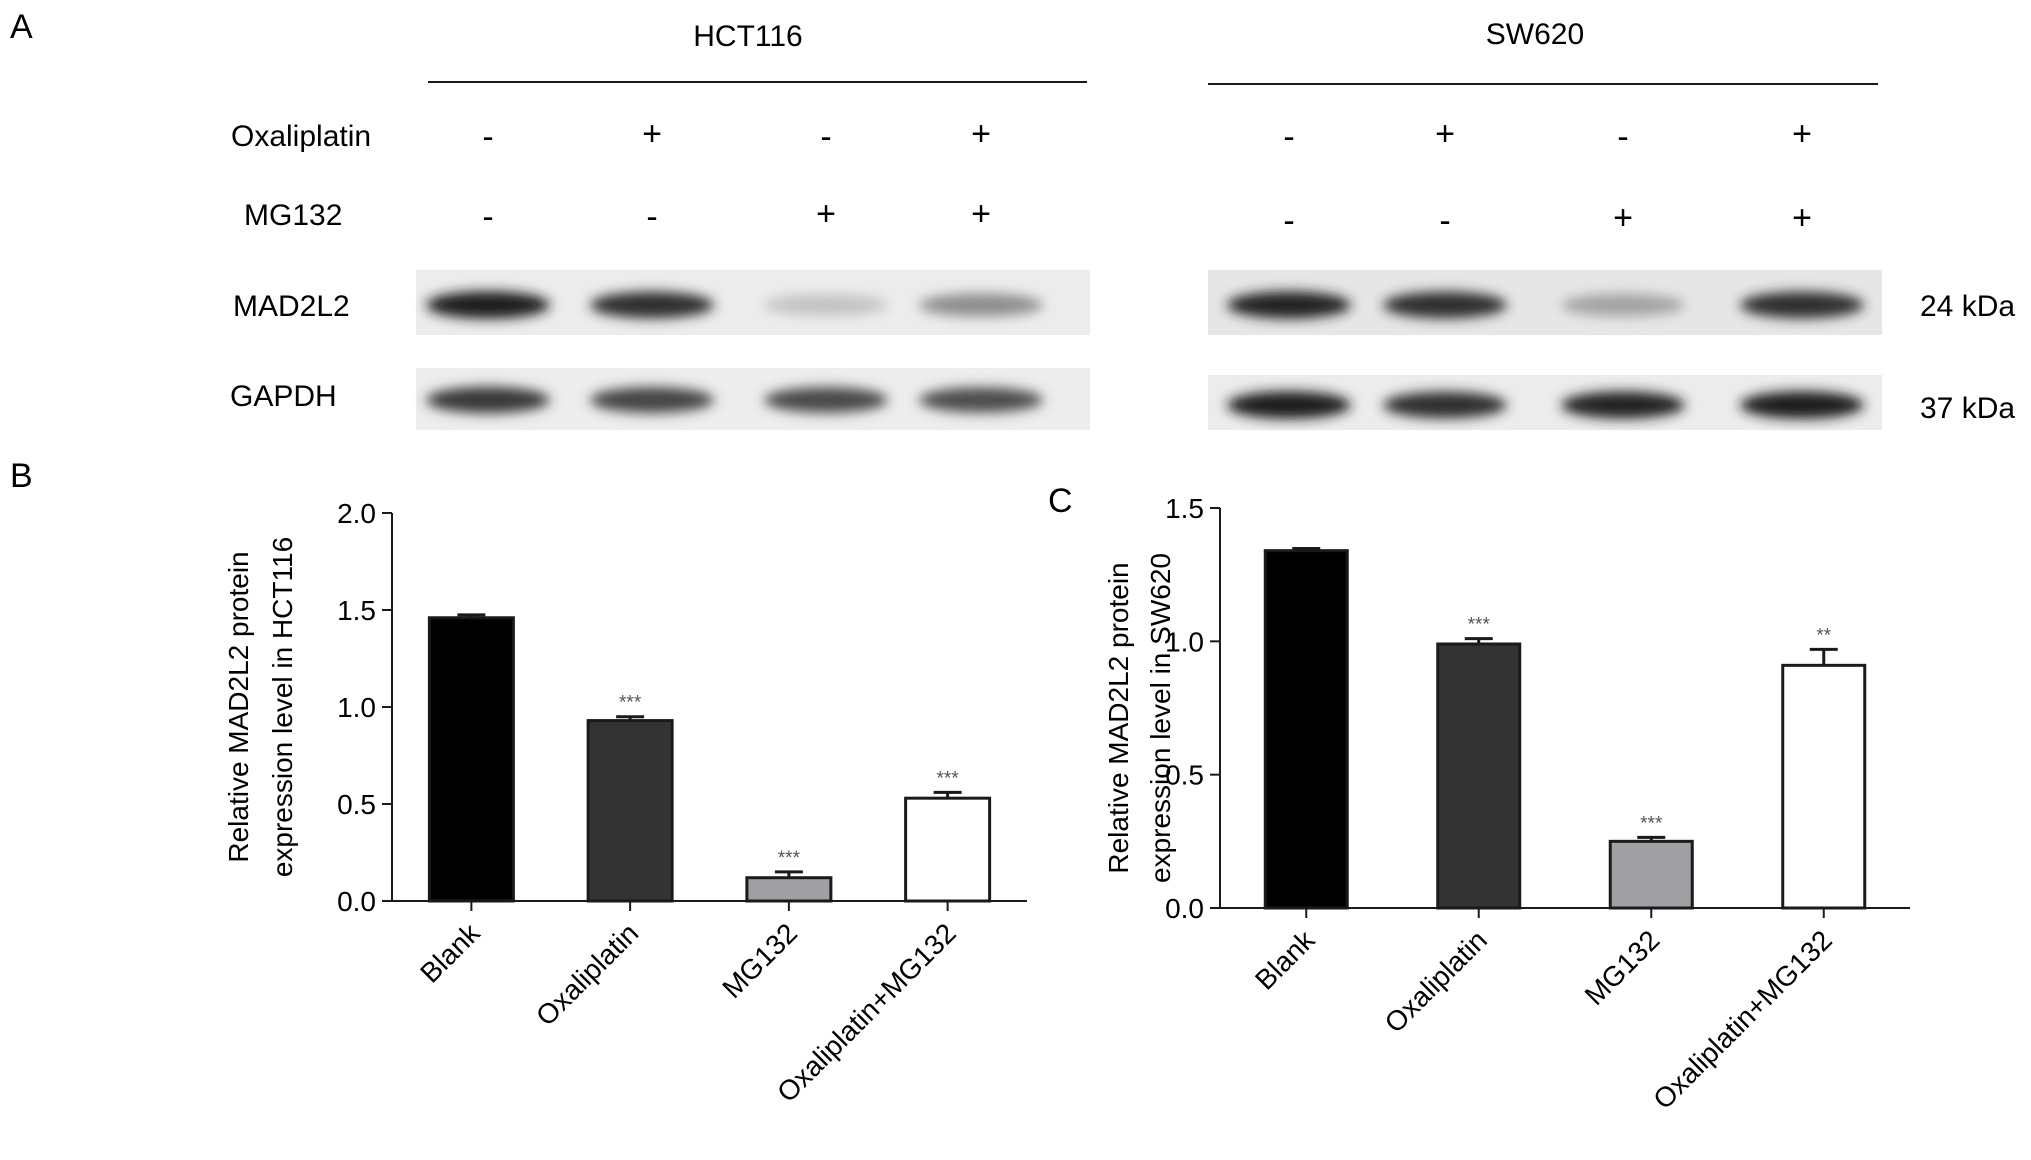  I want to click on cell-line-sw620: SW620, so click(1535, 34).